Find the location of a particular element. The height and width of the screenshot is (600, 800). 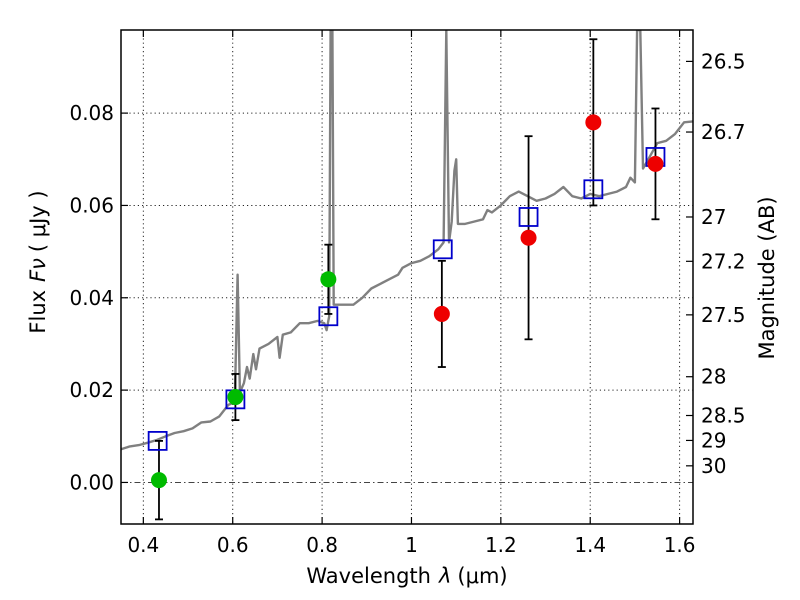

y-tick-label: 0.00 is located at coordinates (91, 482).